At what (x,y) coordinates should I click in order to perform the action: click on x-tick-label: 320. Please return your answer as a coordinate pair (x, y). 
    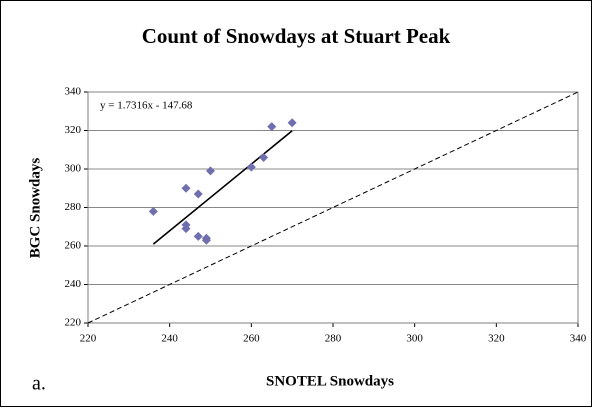
    Looking at the image, I should click on (496, 339).